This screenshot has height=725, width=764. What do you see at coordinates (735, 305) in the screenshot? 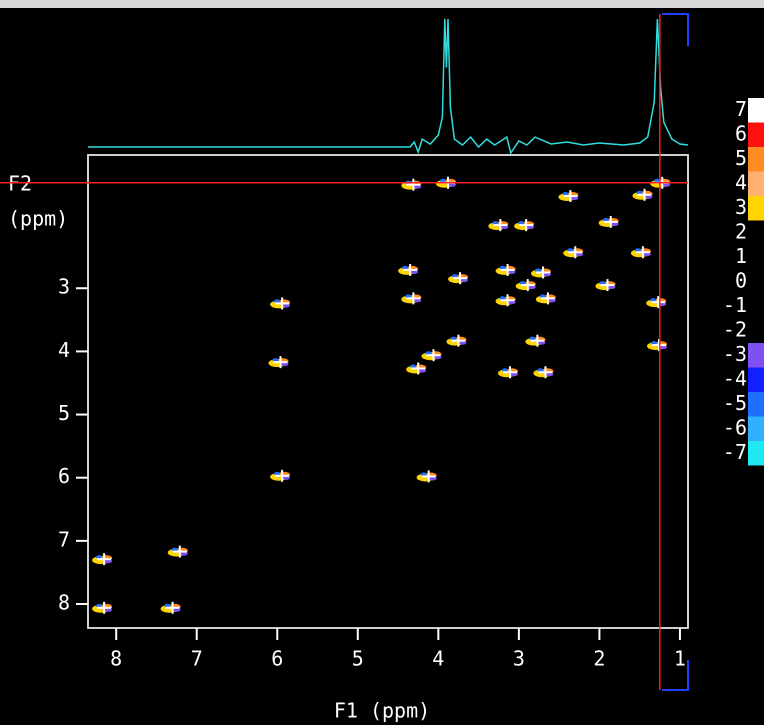
I see `colorbar-label: -1` at bounding box center [735, 305].